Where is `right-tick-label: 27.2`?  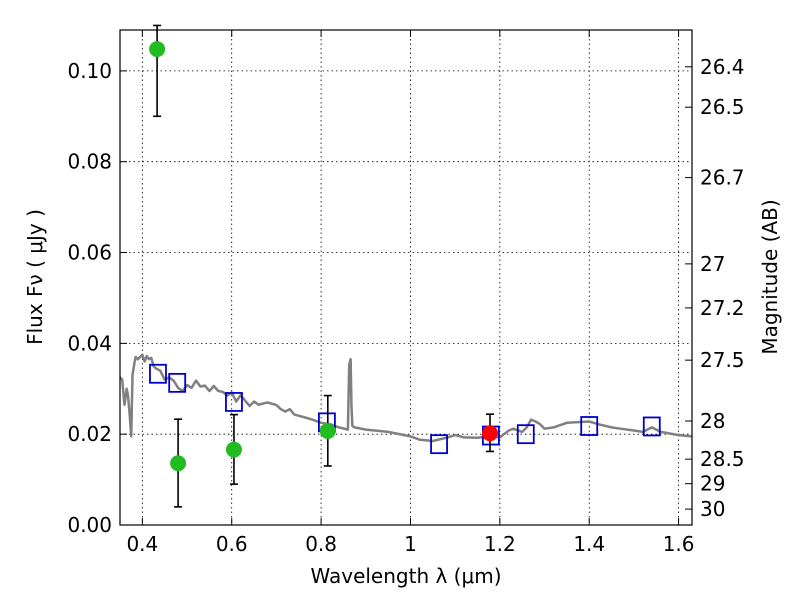 right-tick-label: 27.2 is located at coordinates (722, 308).